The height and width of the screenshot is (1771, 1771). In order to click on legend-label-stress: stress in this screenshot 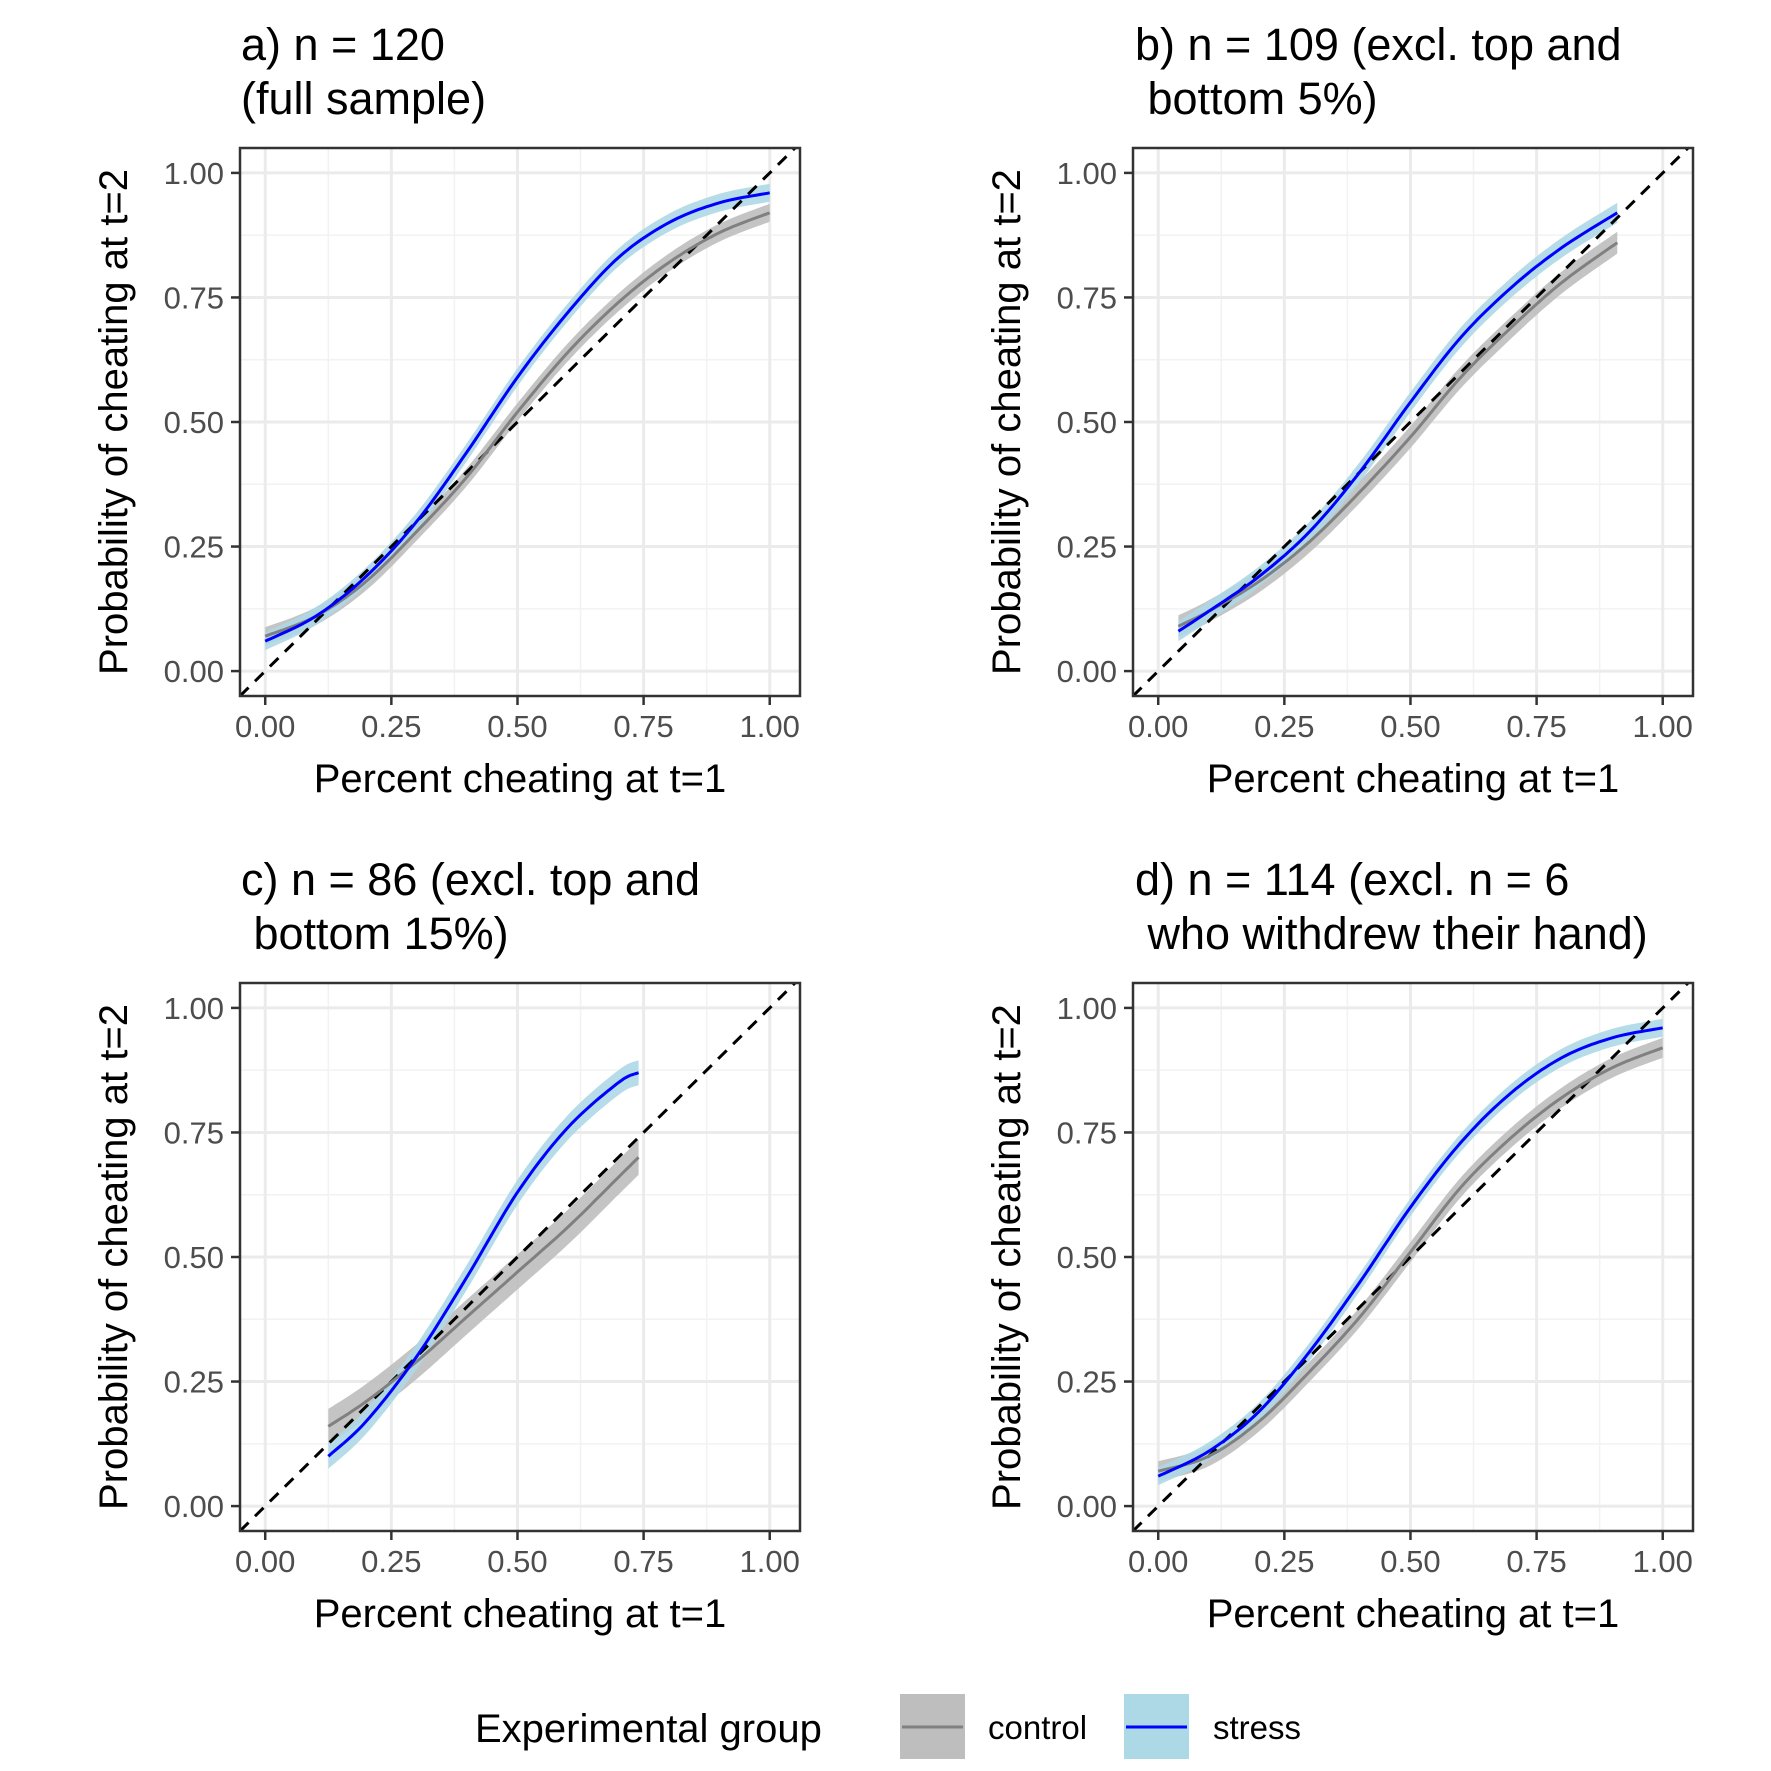, I will do `click(1257, 1727)`.